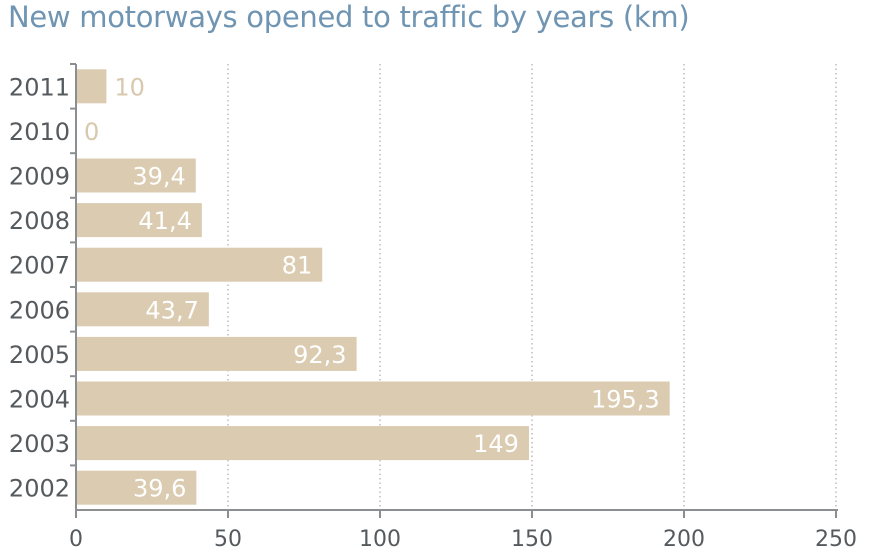  What do you see at coordinates (39, 489) in the screenshot?
I see `category-label: 2002` at bounding box center [39, 489].